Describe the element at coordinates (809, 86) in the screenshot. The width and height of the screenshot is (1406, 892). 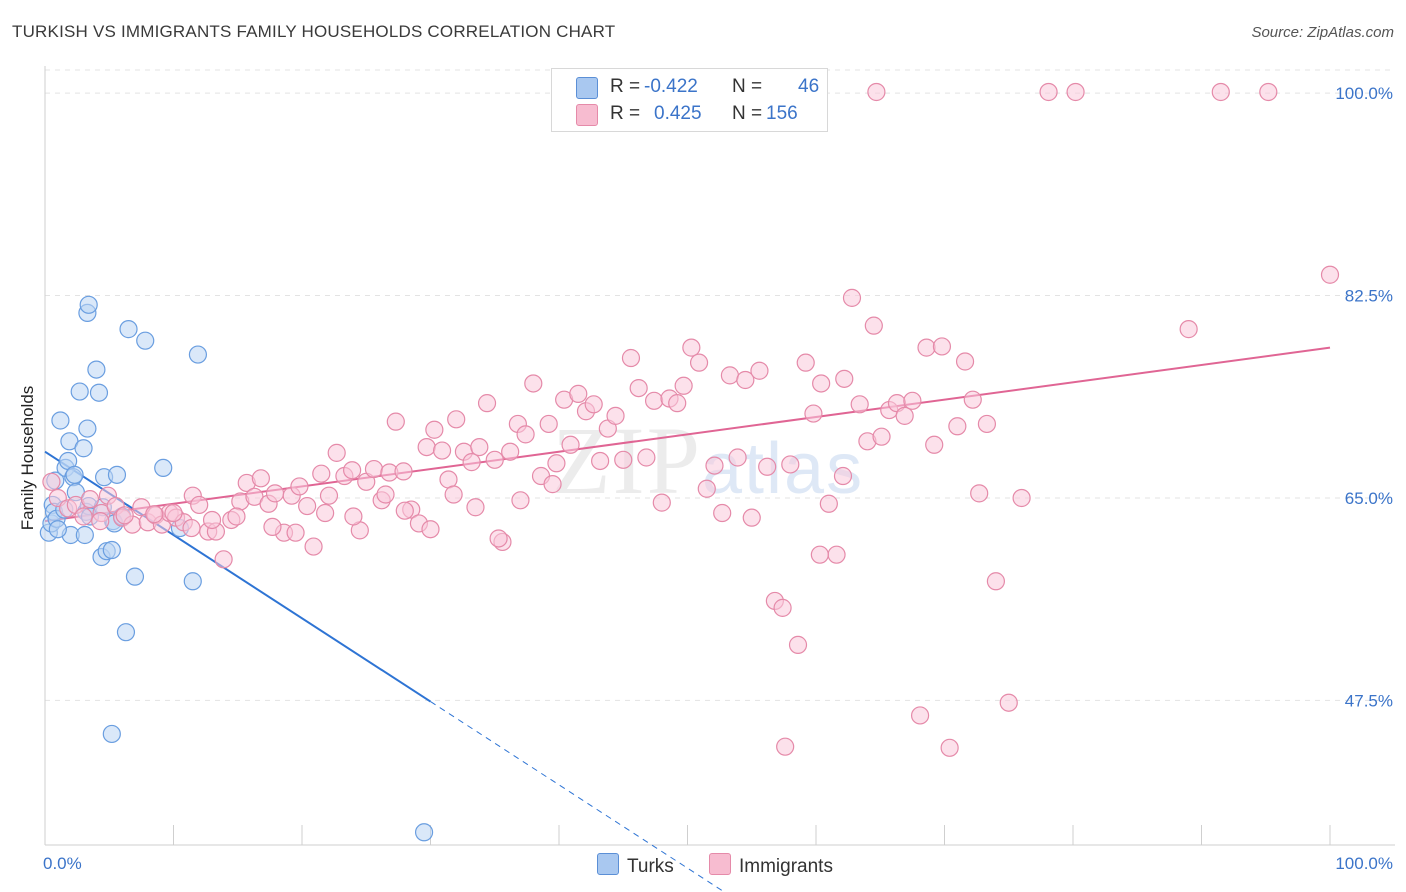
I see `legend-n-value-turks: 46` at that location.